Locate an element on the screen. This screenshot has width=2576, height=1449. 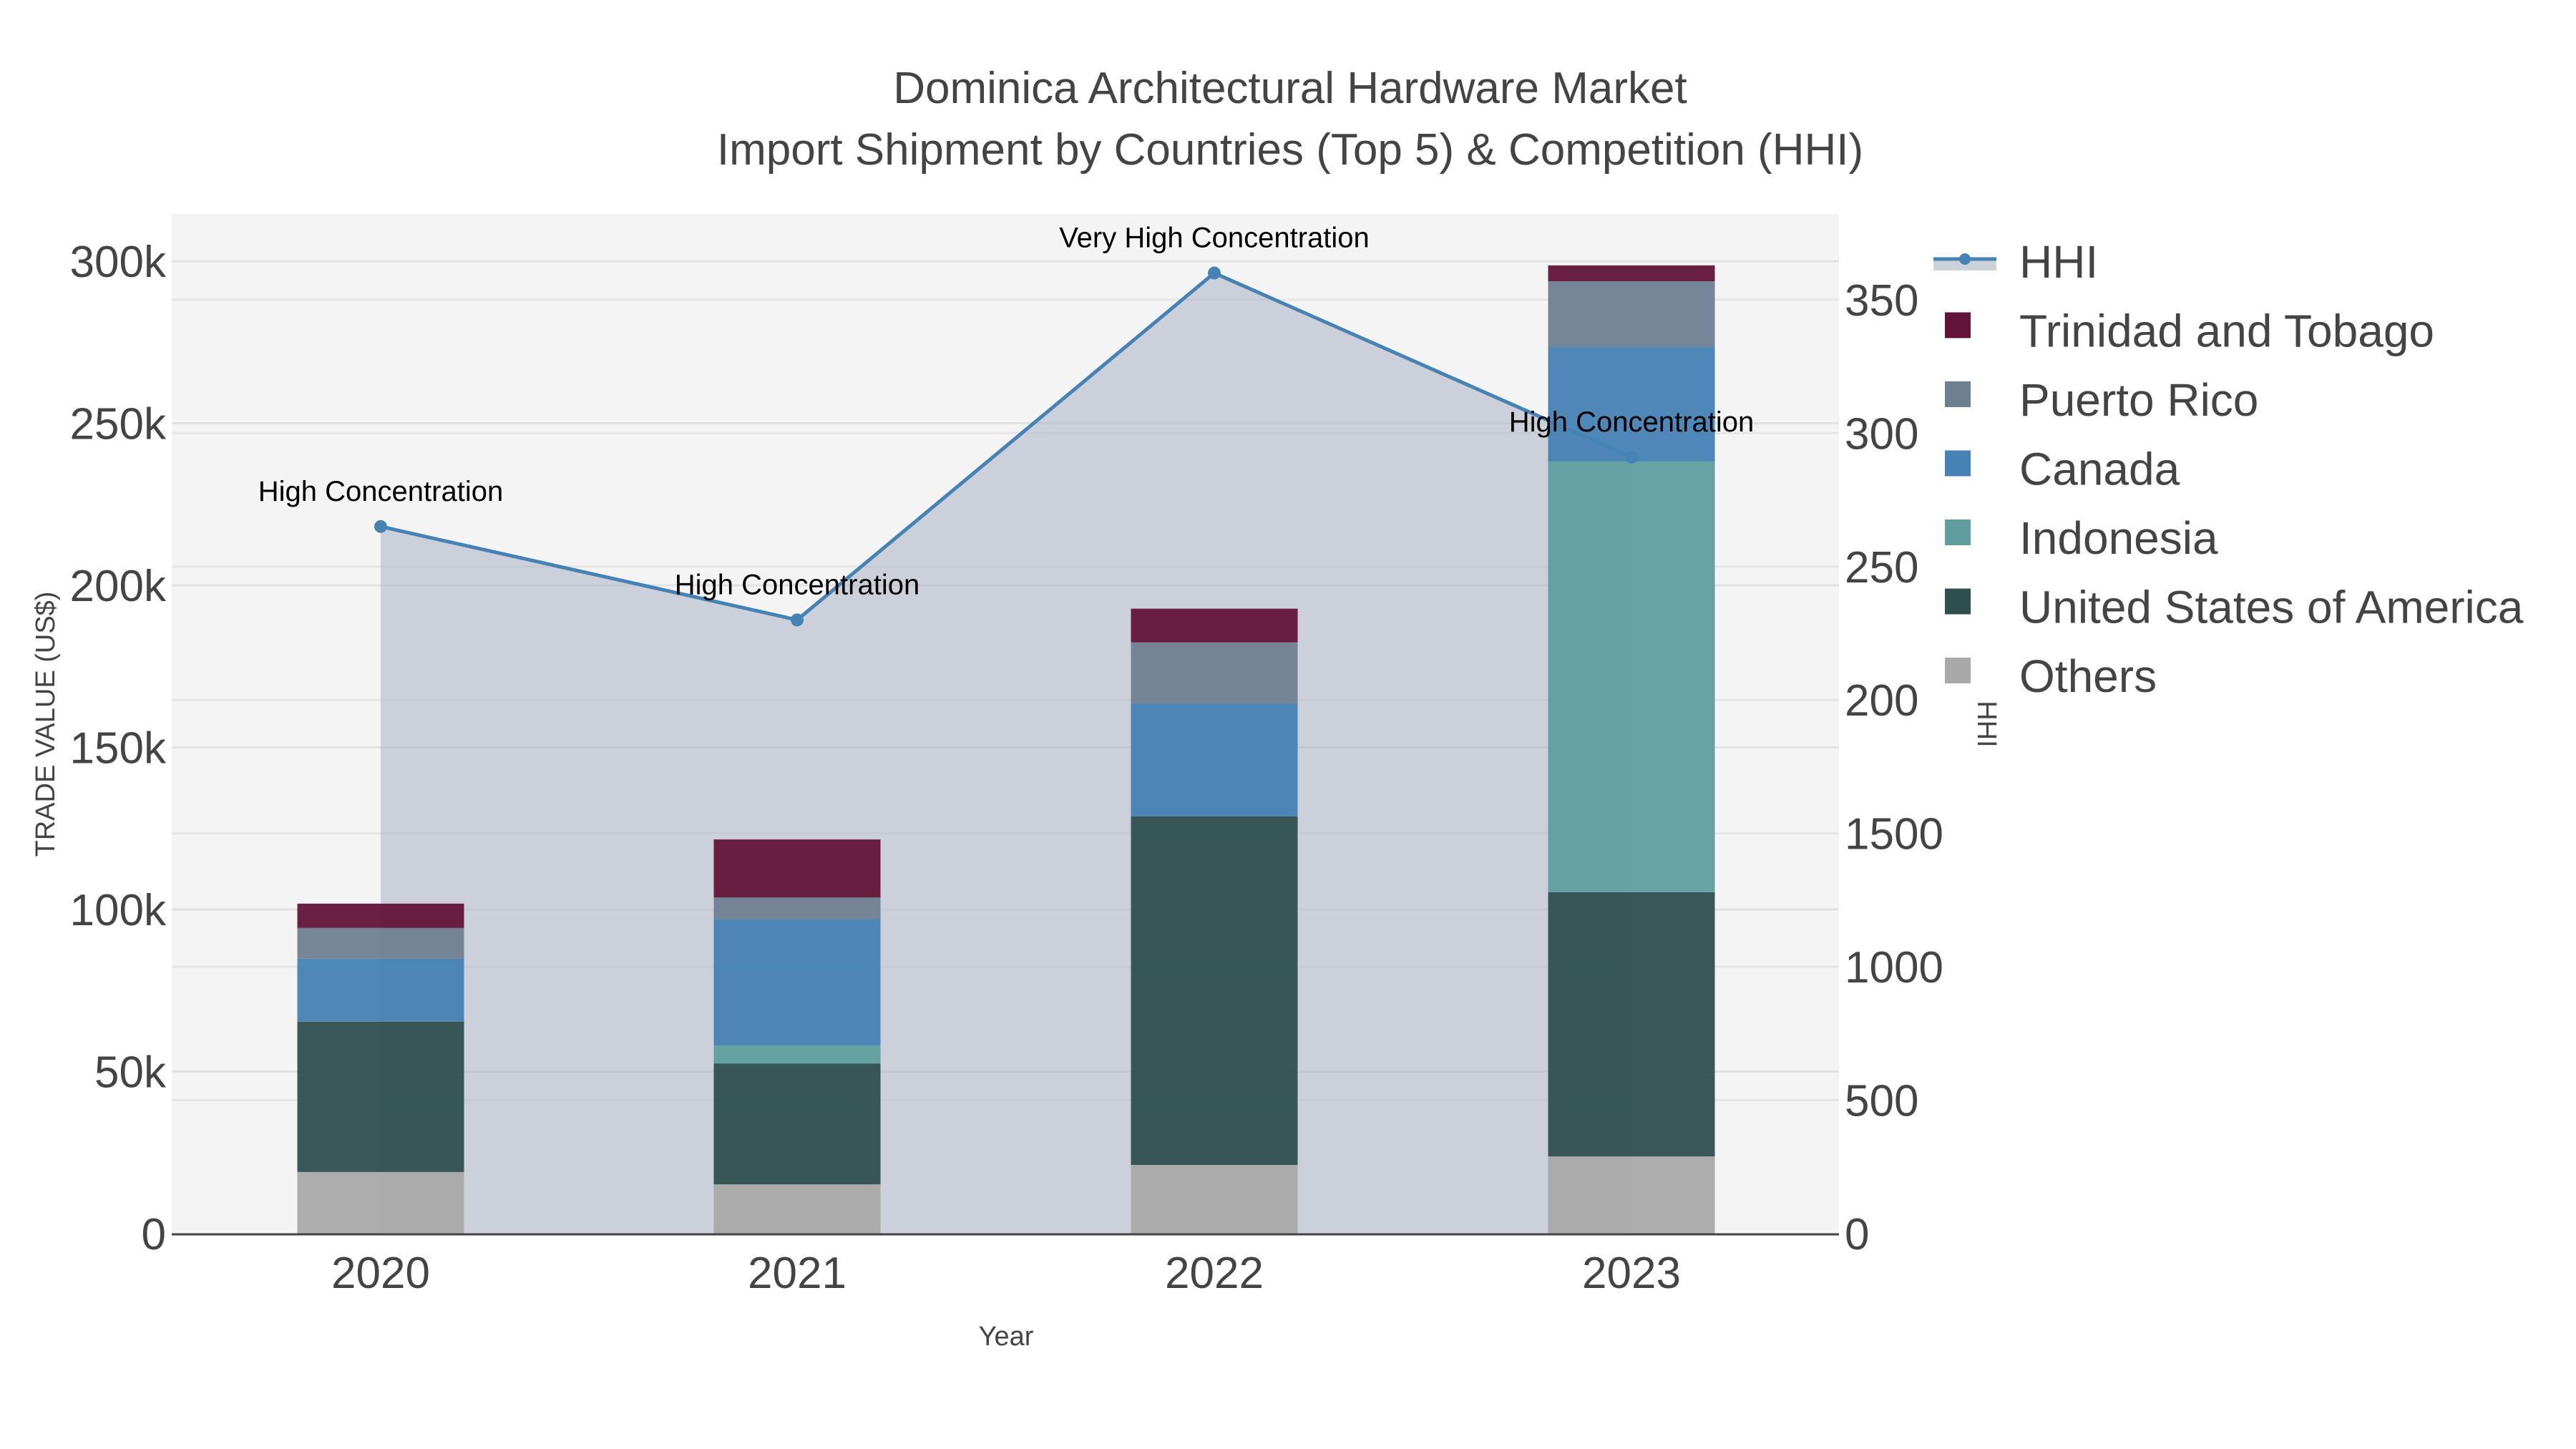
legend-label: Puerto Rico is located at coordinates (2138, 400).